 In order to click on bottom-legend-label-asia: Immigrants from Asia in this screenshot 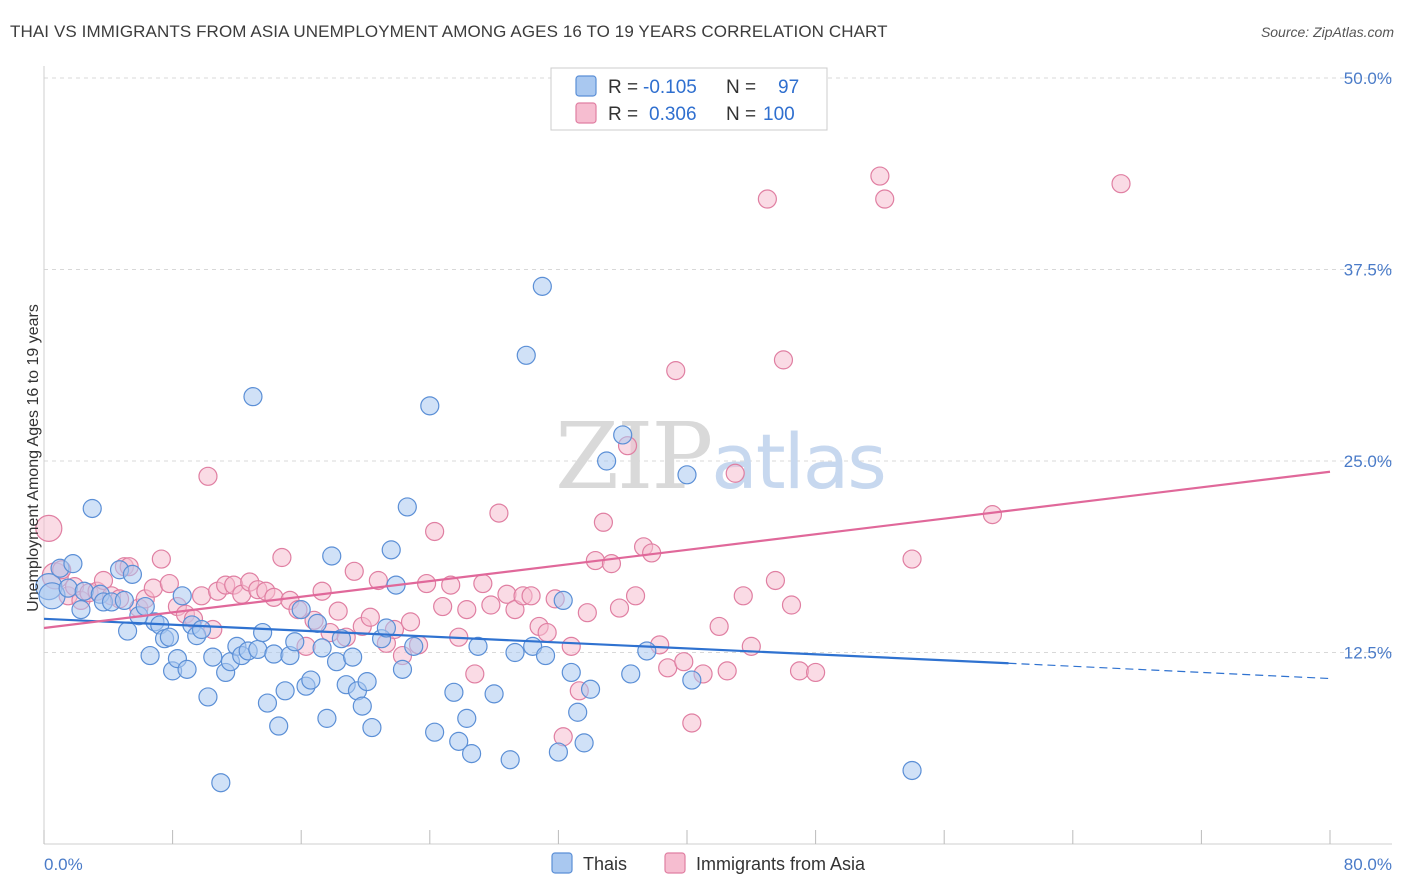, I will do `click(781, 864)`.